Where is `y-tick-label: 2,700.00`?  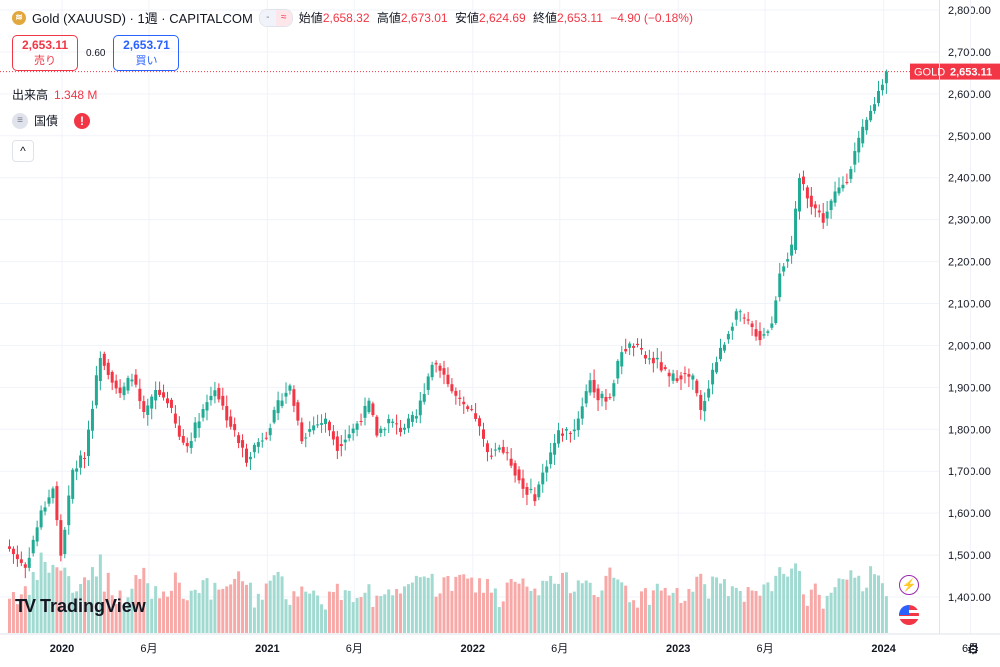 y-tick-label: 2,700.00 is located at coordinates (969, 53).